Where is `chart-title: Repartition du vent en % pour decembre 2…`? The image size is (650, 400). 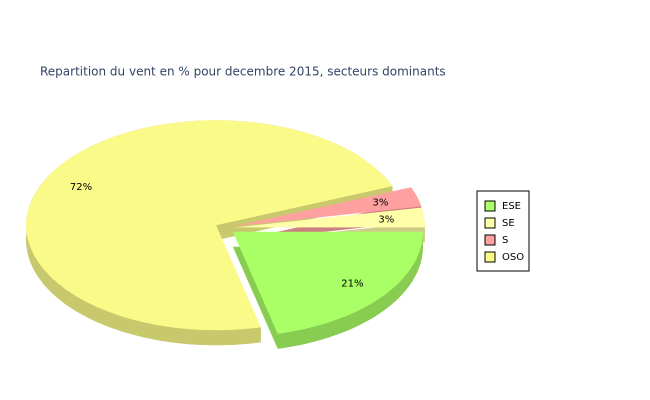 chart-title: Repartition du vent en % pour decembre 2… is located at coordinates (243, 72).